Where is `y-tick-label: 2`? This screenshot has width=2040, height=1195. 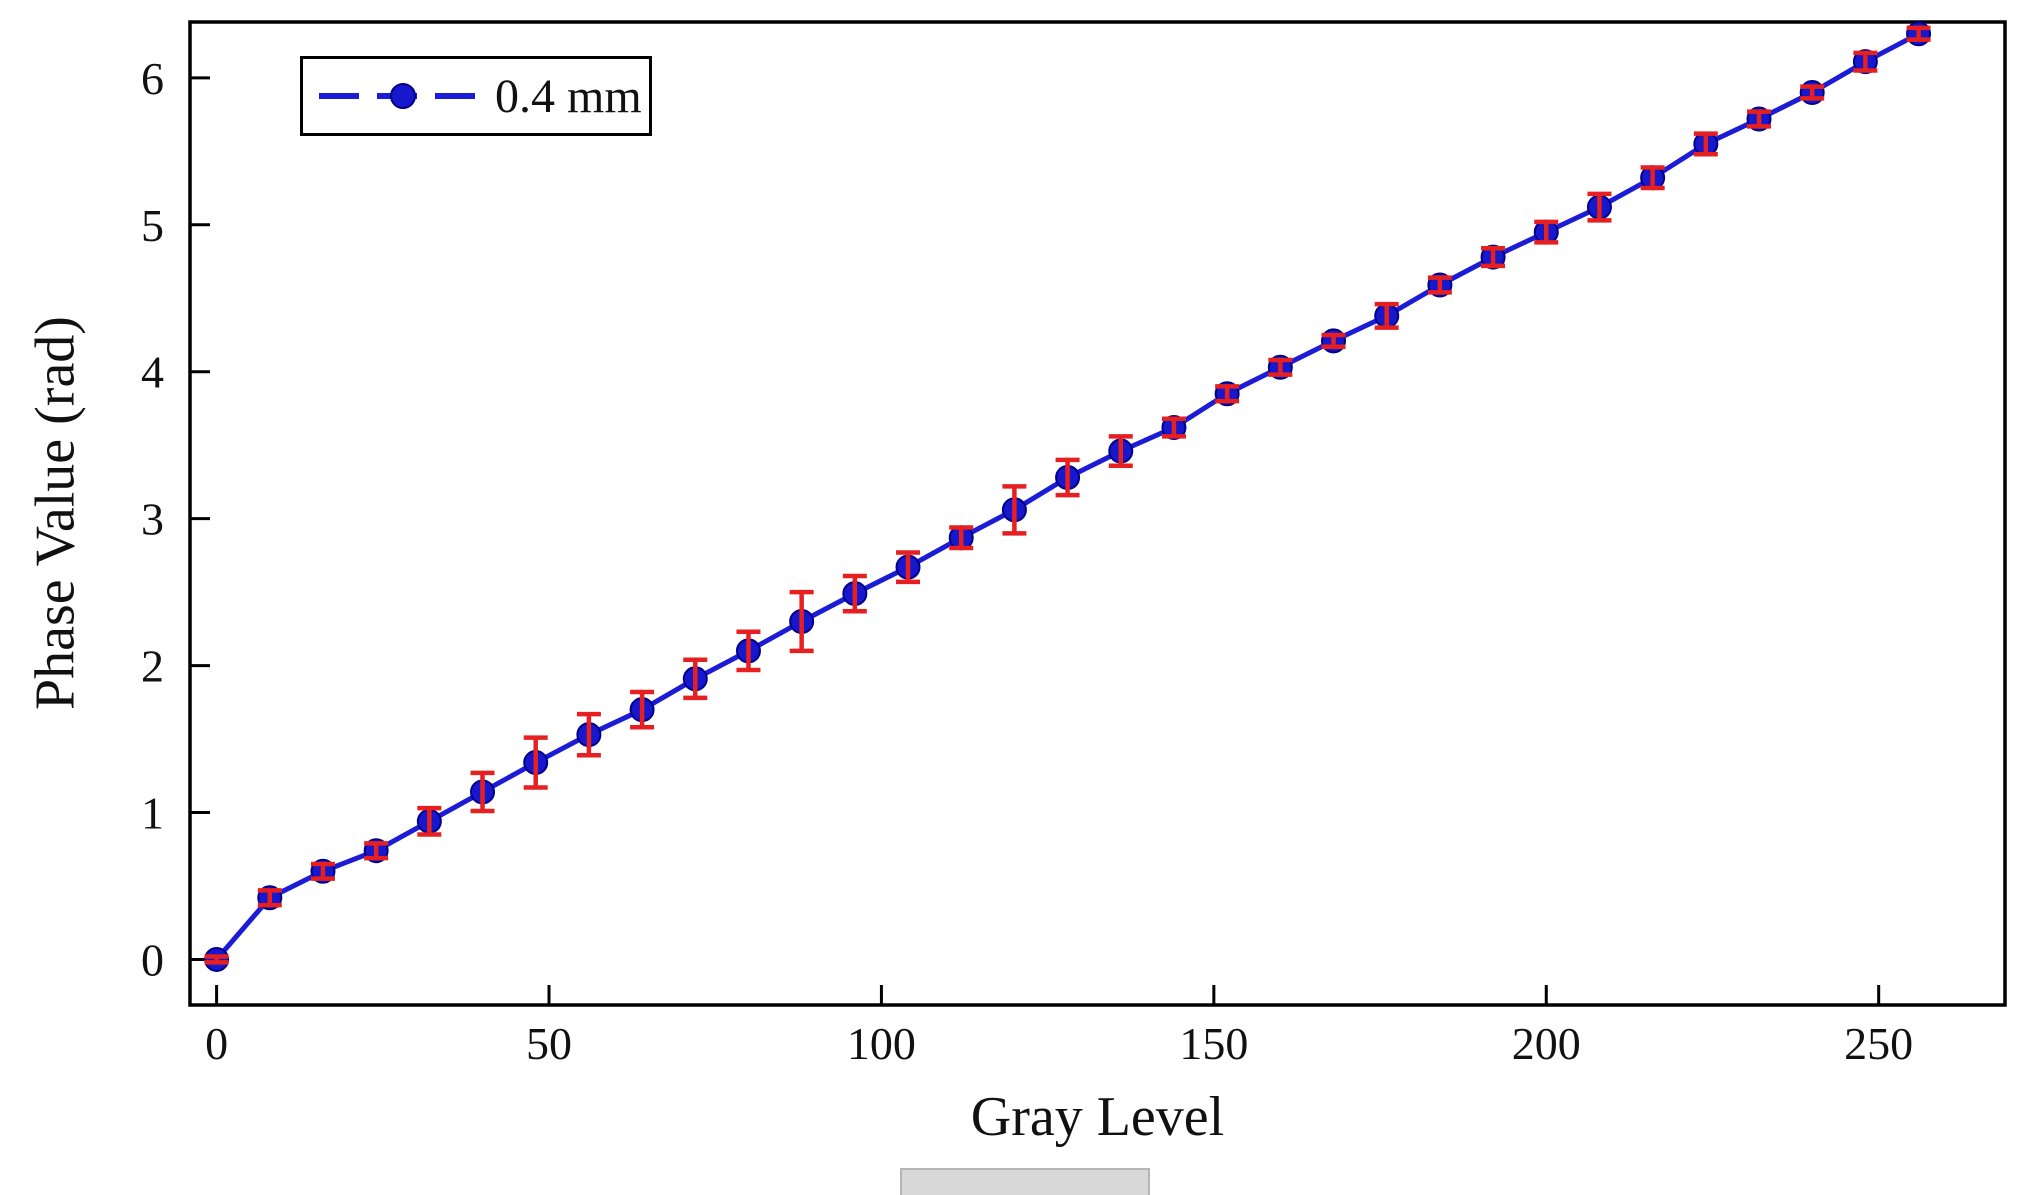
y-tick-label: 2 is located at coordinates (152, 666).